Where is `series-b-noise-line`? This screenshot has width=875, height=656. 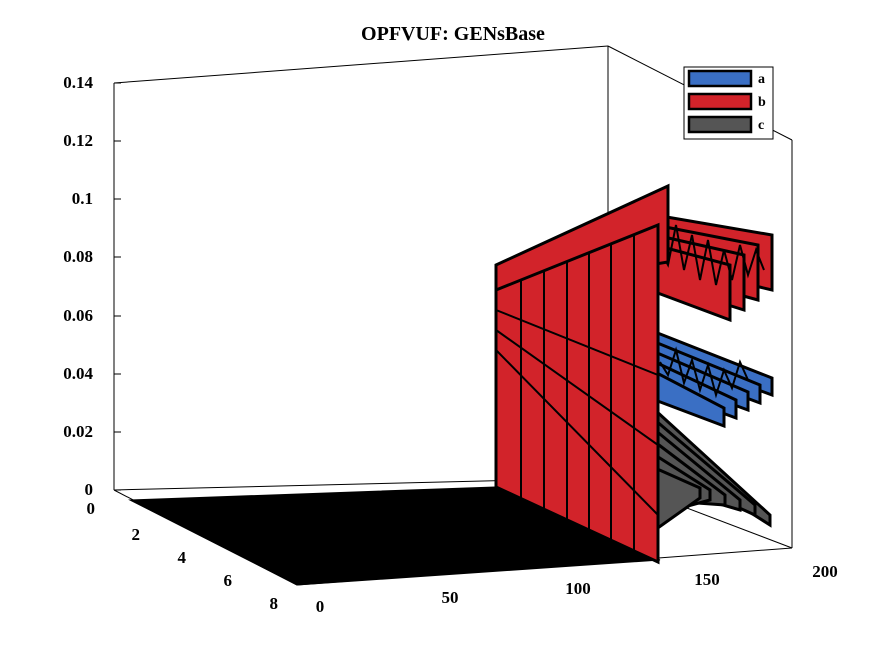 series-b-noise-line is located at coordinates (712, 255).